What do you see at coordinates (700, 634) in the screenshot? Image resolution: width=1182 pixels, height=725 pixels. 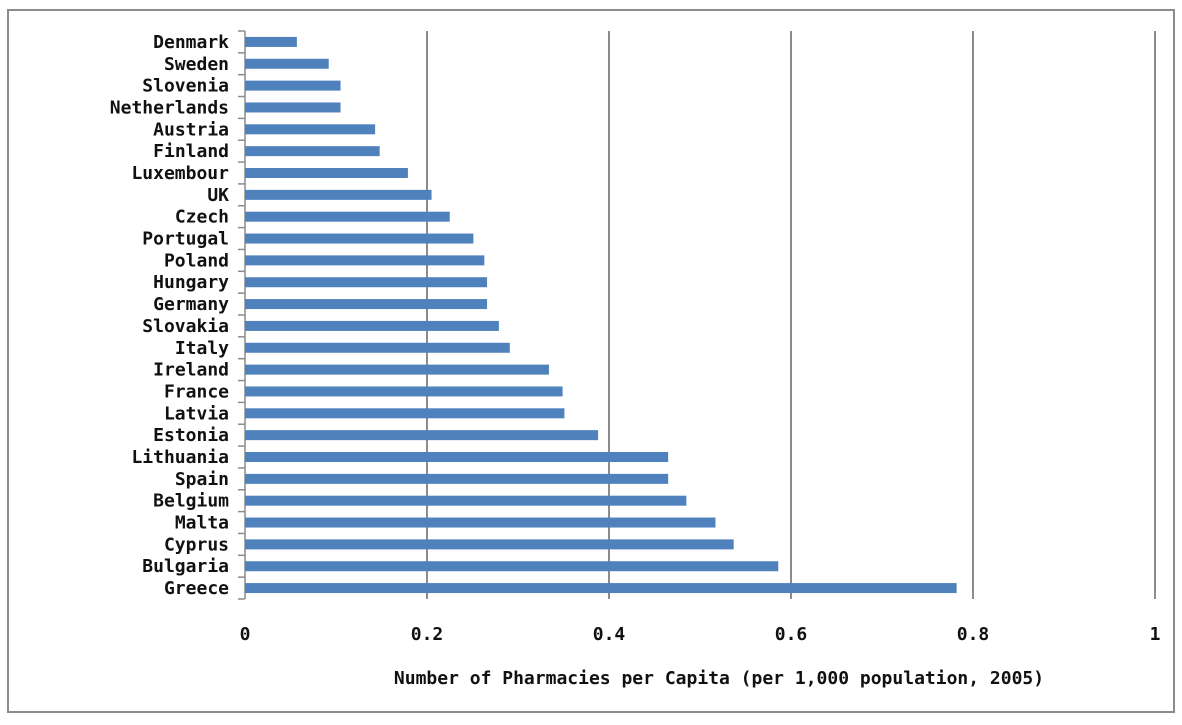 I see `x-tick-labels: 0 0.2 0.4 0.6 0.8 1` at bounding box center [700, 634].